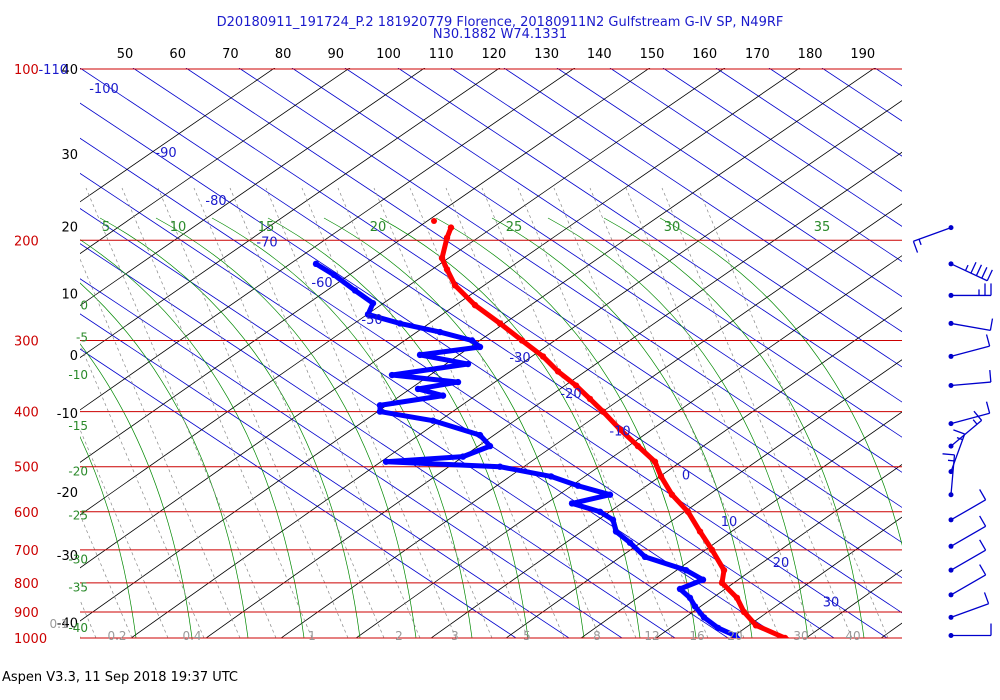  What do you see at coordinates (283, 54) in the screenshot?
I see `top-axis-tick-label: 80` at bounding box center [283, 54].